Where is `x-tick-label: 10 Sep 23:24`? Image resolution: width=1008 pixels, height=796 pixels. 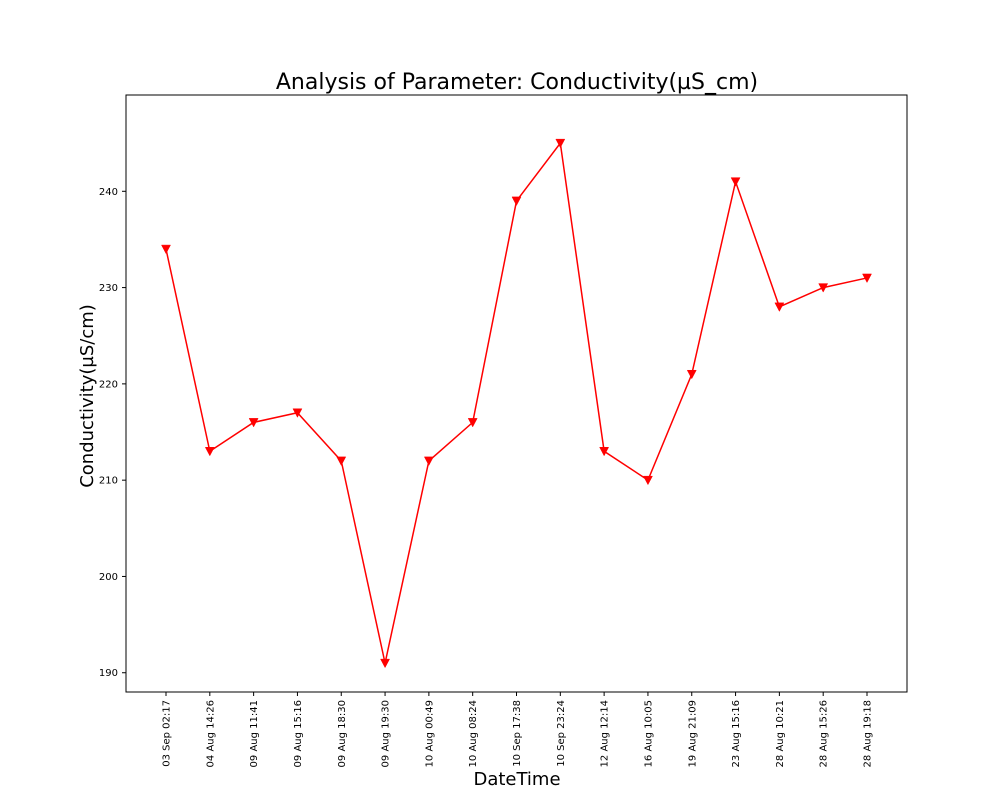
x-tick-label: 10 Sep 23:24 is located at coordinates (561, 733).